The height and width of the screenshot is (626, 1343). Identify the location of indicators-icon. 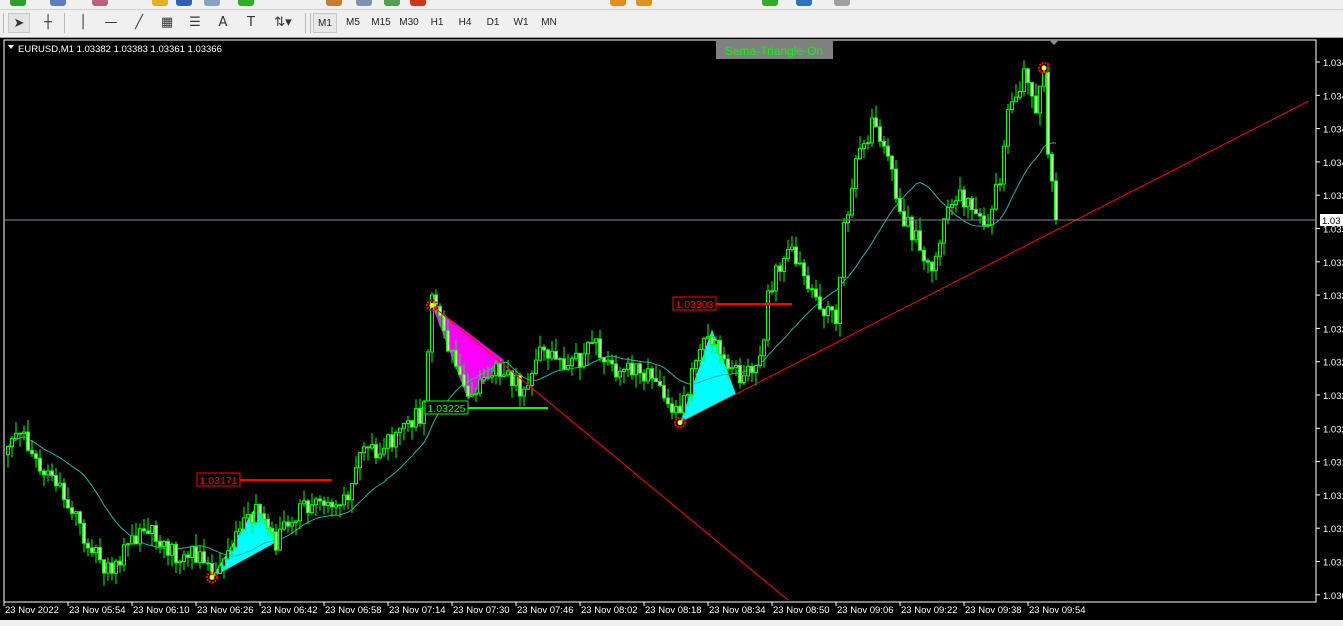
(770, 3).